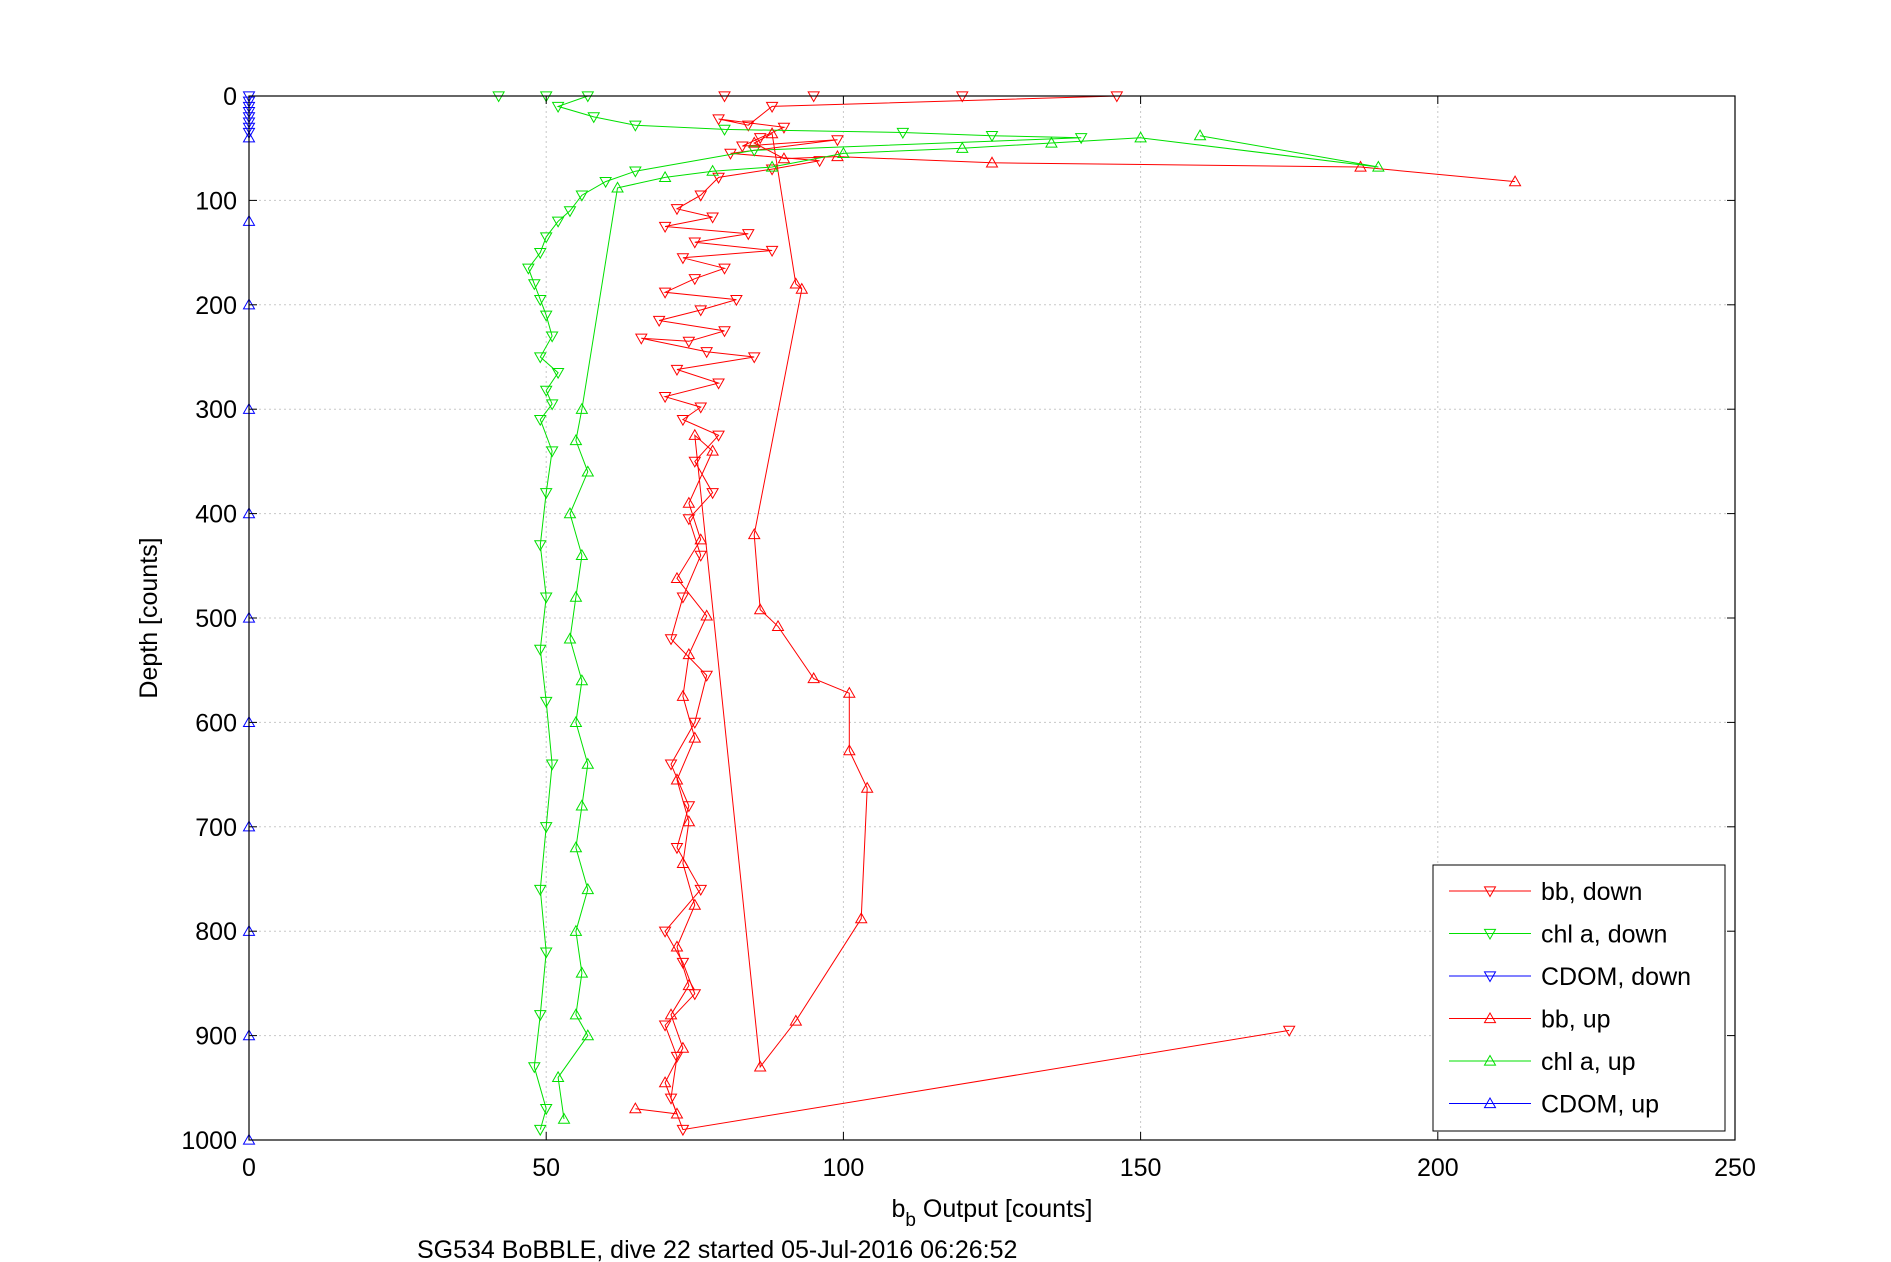  I want to click on y-tick-label: 100, so click(216, 201).